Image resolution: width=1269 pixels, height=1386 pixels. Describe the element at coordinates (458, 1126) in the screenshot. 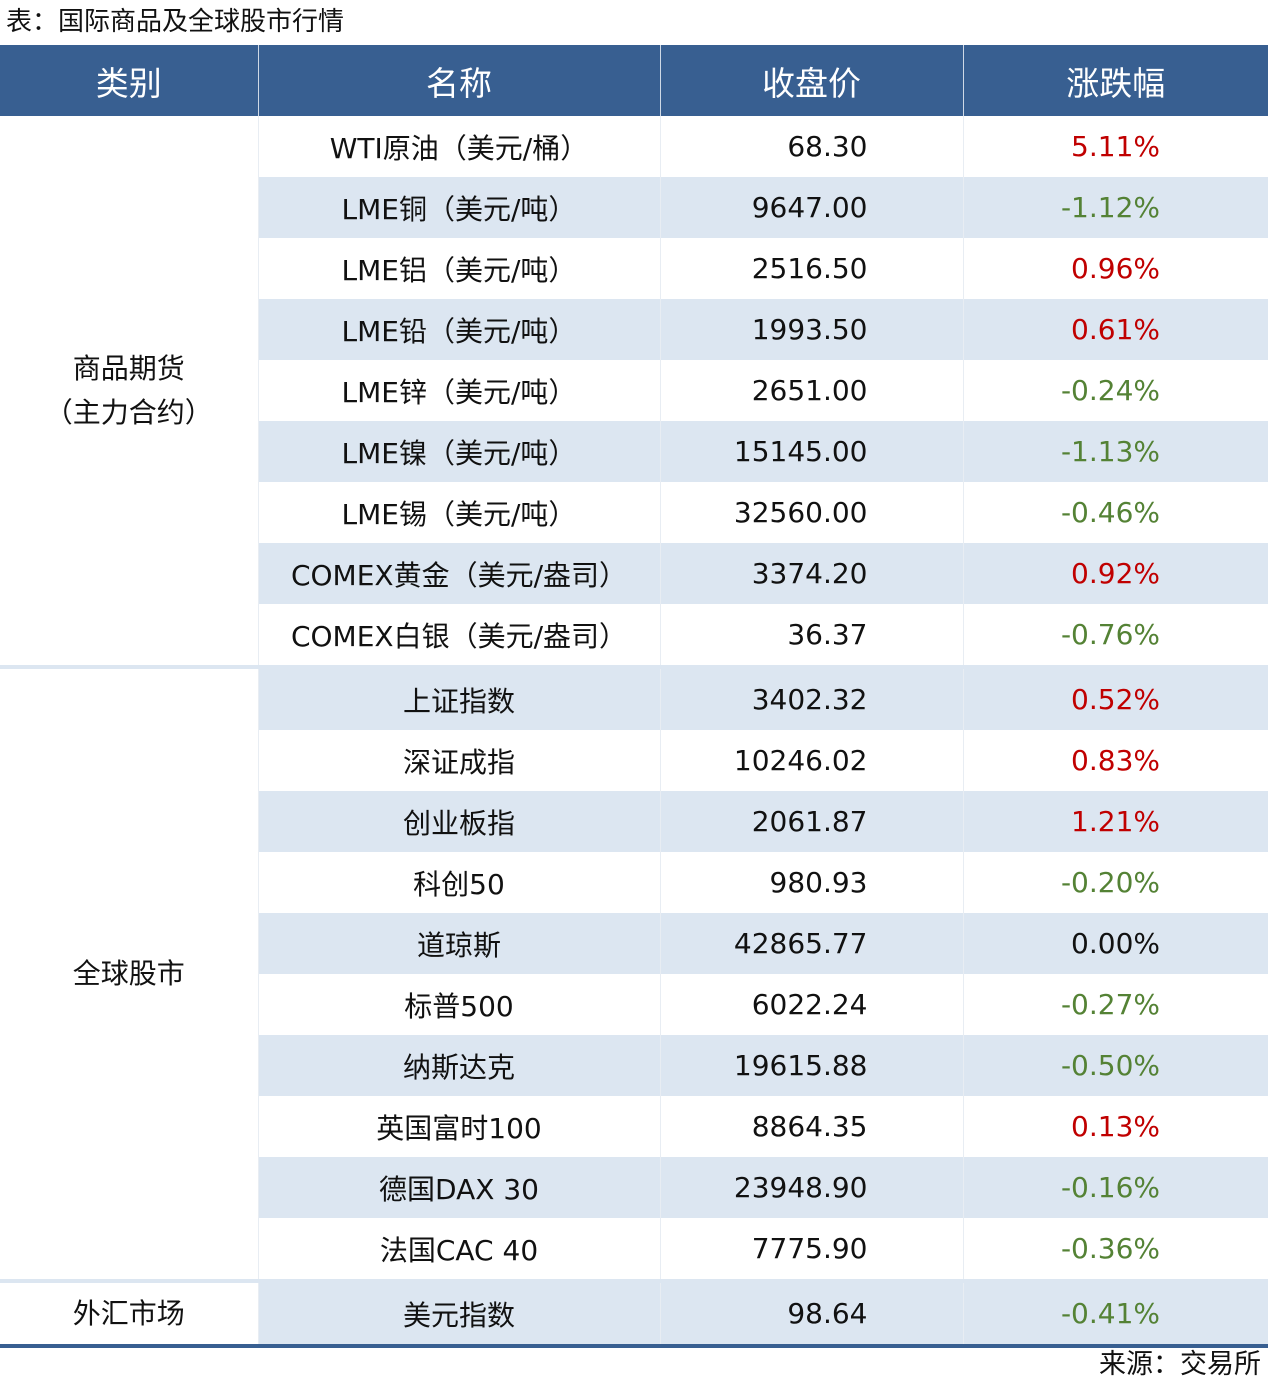

I see `name-cell: 英国富时100` at that location.